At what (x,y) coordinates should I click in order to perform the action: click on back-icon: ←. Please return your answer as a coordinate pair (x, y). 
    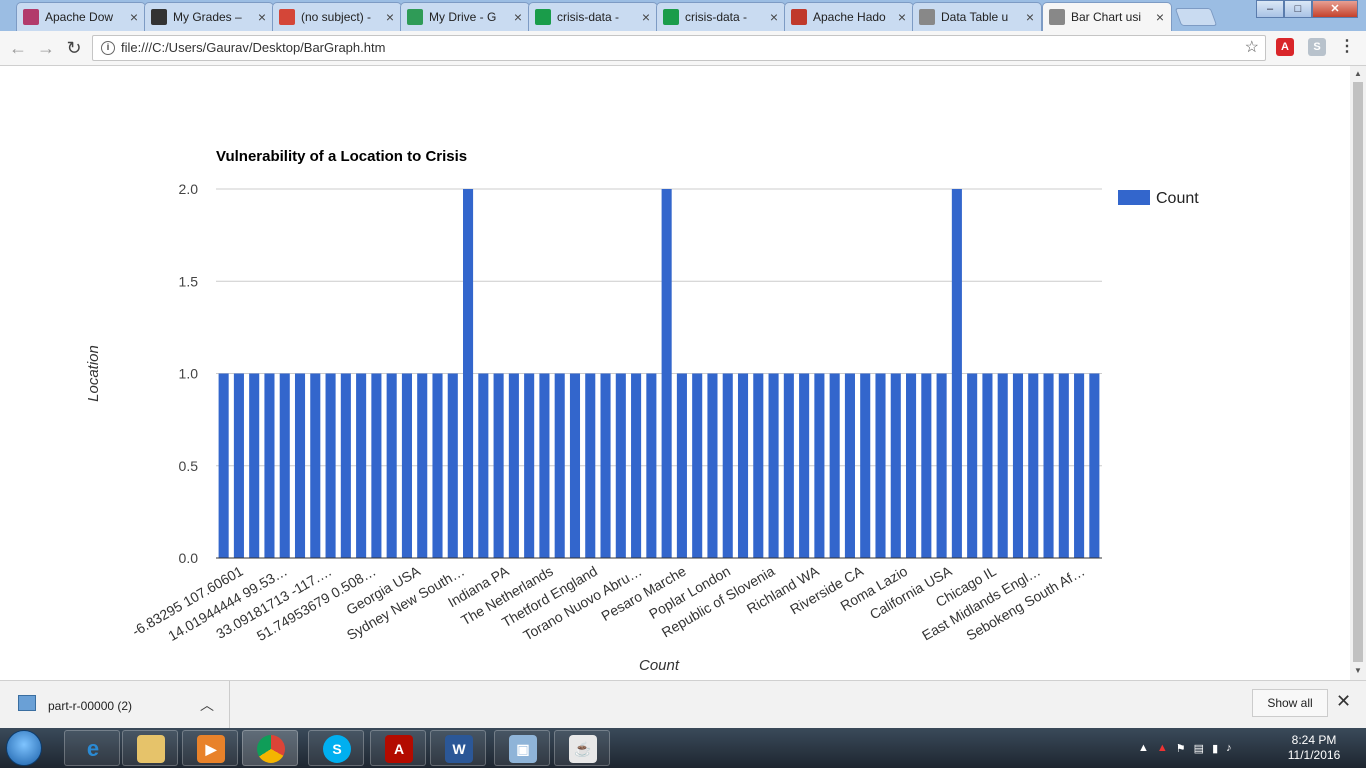
    Looking at the image, I should click on (18, 48).